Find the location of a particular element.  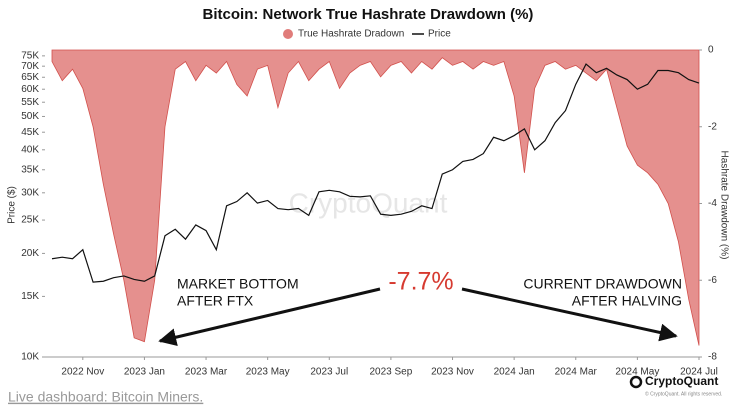

y-tick-label: 40K is located at coordinates (30, 149).